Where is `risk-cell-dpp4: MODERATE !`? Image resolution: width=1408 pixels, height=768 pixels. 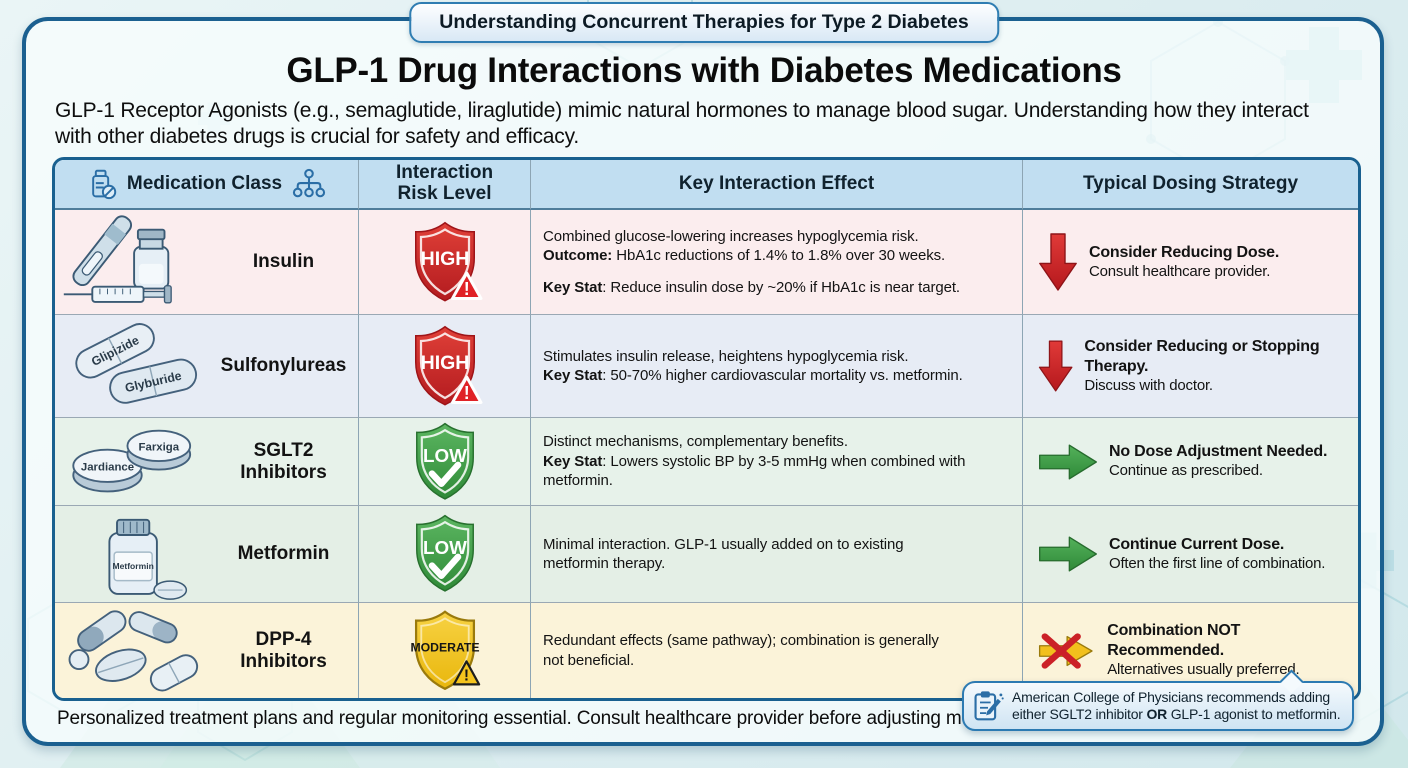 risk-cell-dpp4: MODERATE ! is located at coordinates (445, 650).